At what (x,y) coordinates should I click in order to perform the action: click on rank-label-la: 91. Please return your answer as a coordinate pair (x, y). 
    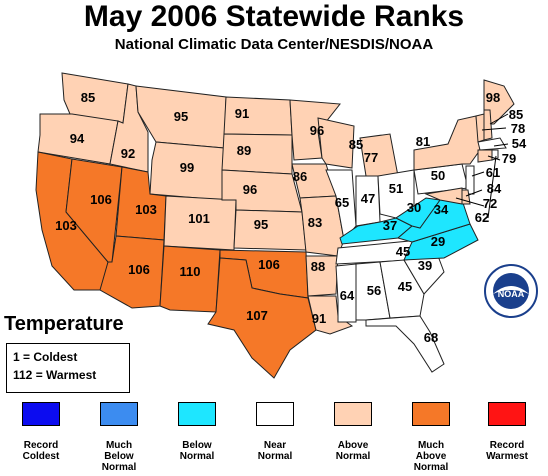
    Looking at the image, I should click on (319, 318).